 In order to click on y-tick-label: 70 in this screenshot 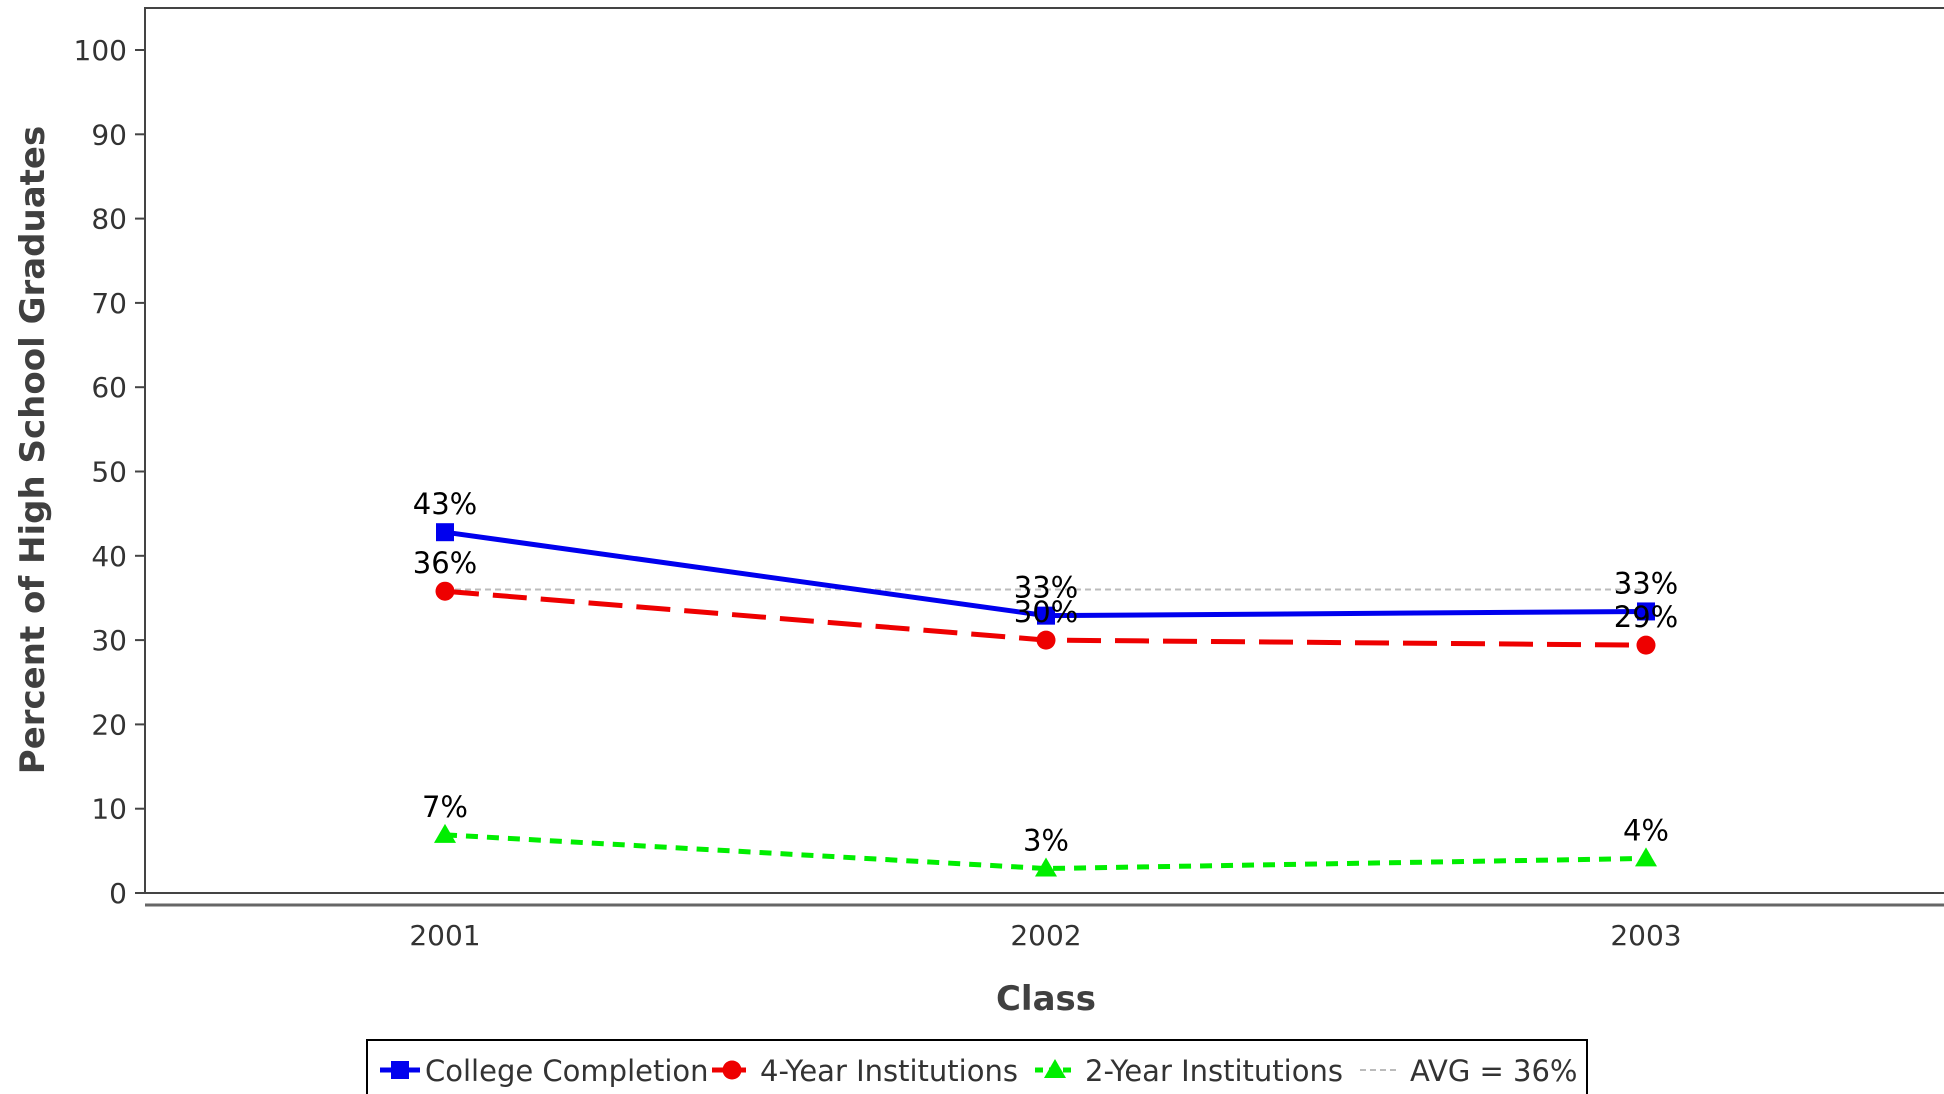, I will do `click(109, 303)`.